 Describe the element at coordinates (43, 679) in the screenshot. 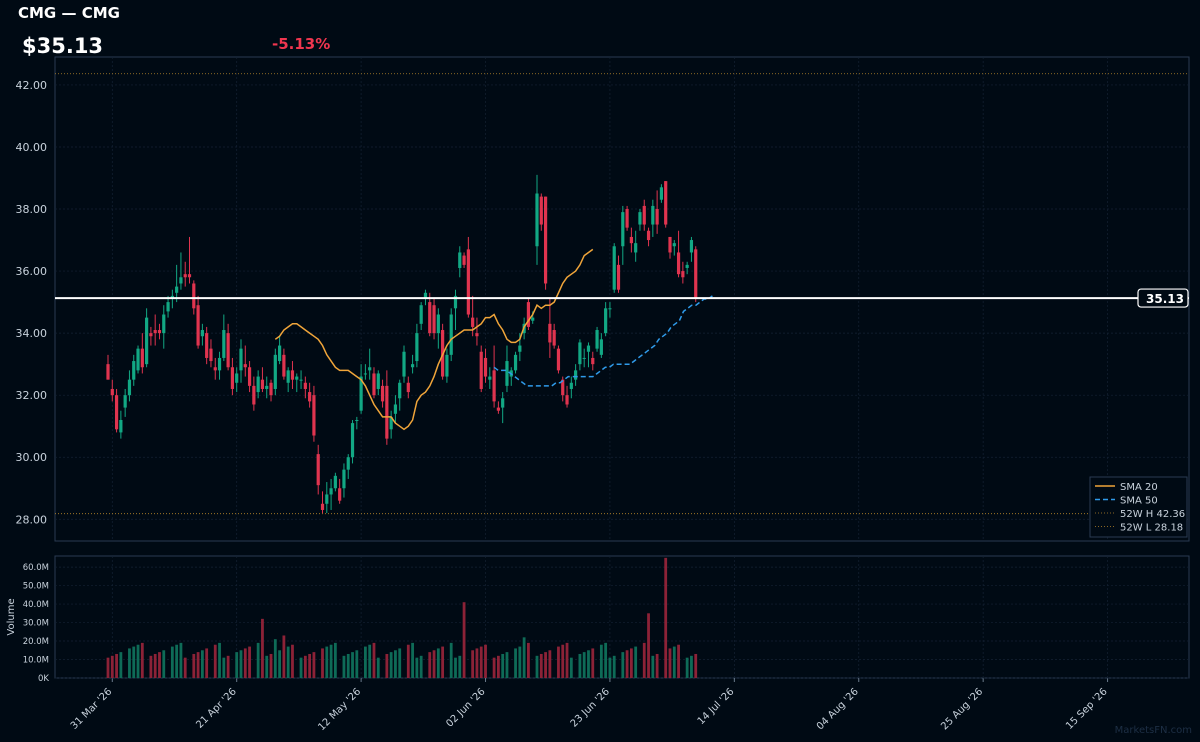

I see `volume-tick-label: 0K` at that location.